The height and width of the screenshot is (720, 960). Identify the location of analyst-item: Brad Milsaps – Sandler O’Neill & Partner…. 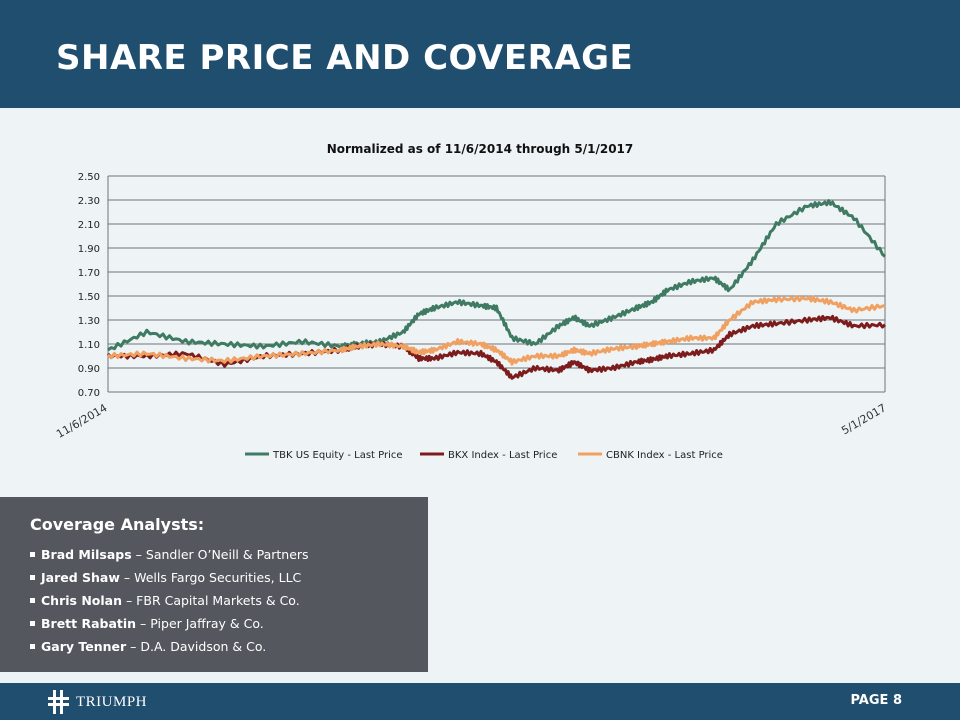
(169, 554).